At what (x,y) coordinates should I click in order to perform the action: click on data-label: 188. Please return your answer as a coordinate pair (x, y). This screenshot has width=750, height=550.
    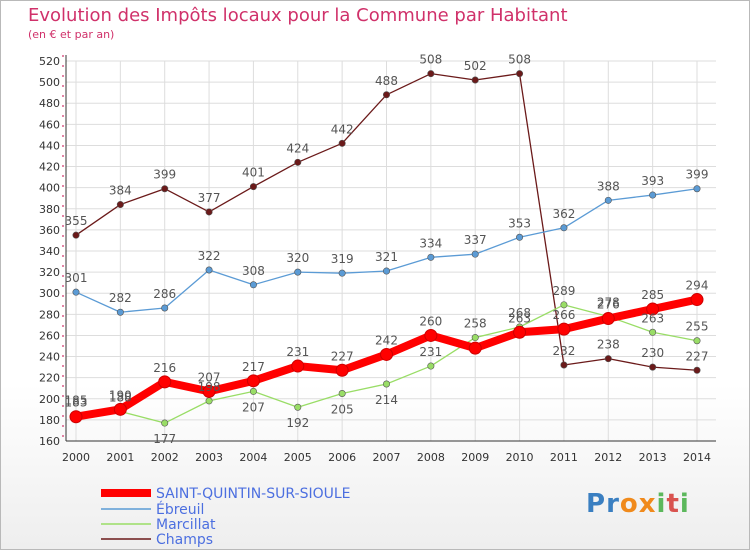
    Looking at the image, I should click on (120, 397).